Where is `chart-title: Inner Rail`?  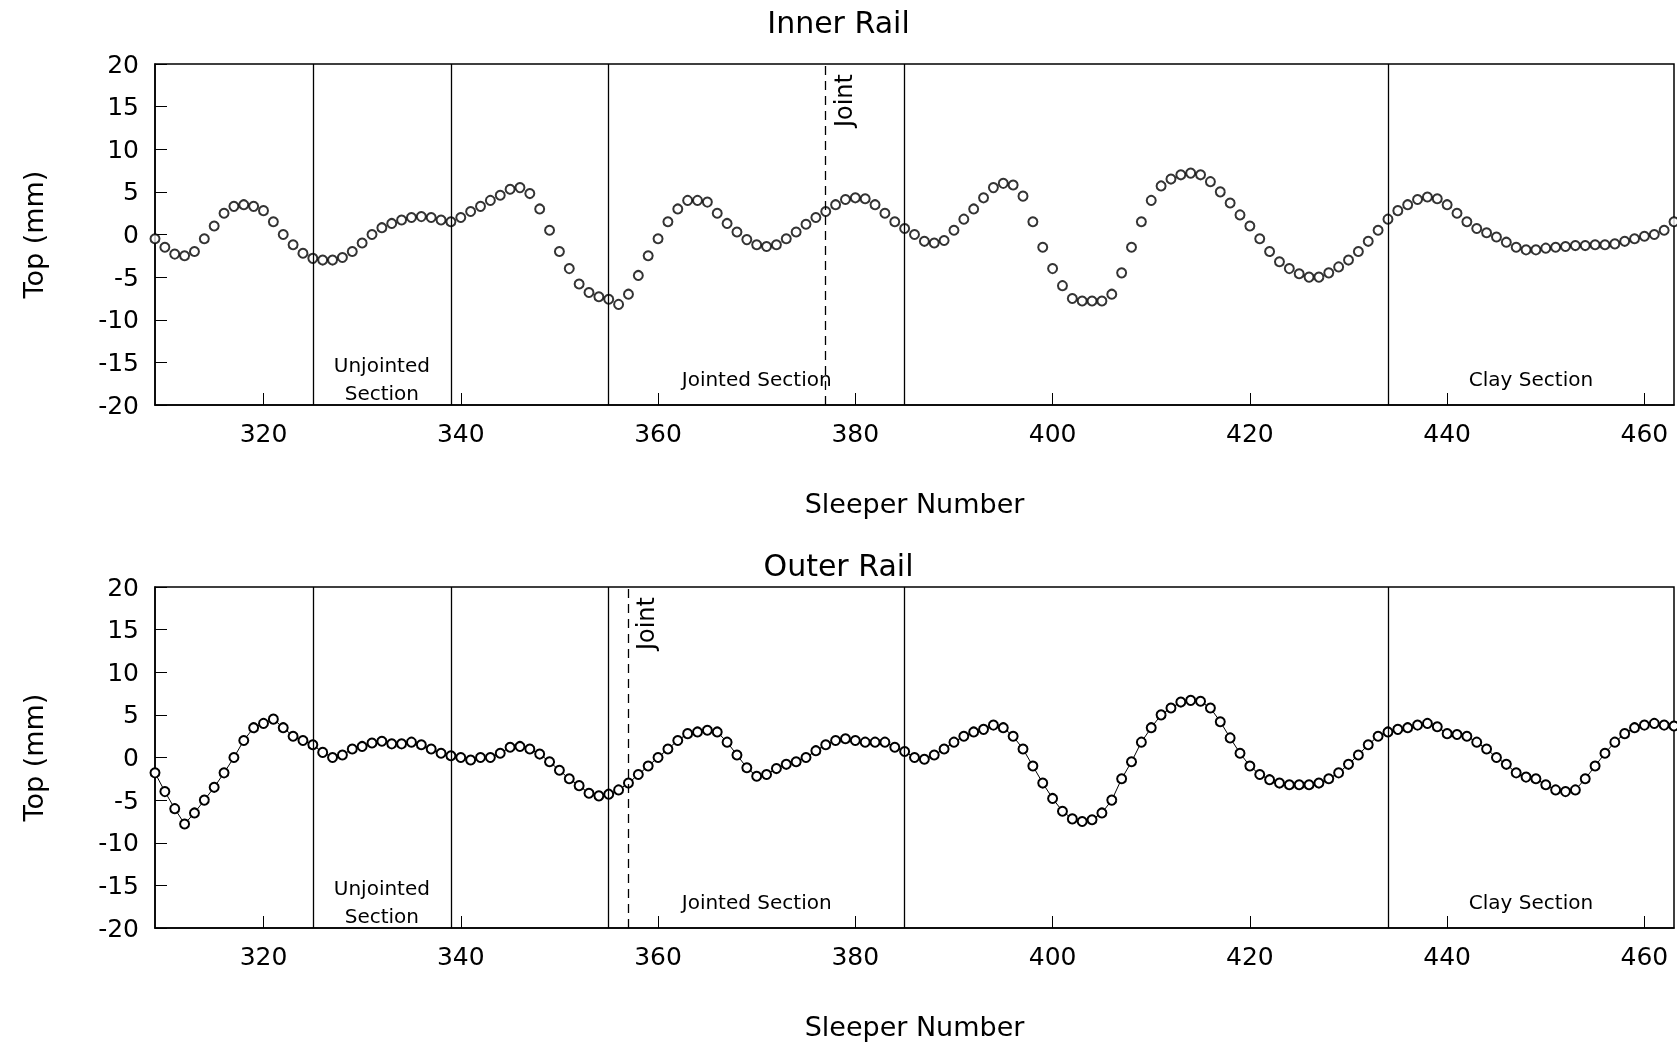 chart-title: Inner Rail is located at coordinates (838, 22).